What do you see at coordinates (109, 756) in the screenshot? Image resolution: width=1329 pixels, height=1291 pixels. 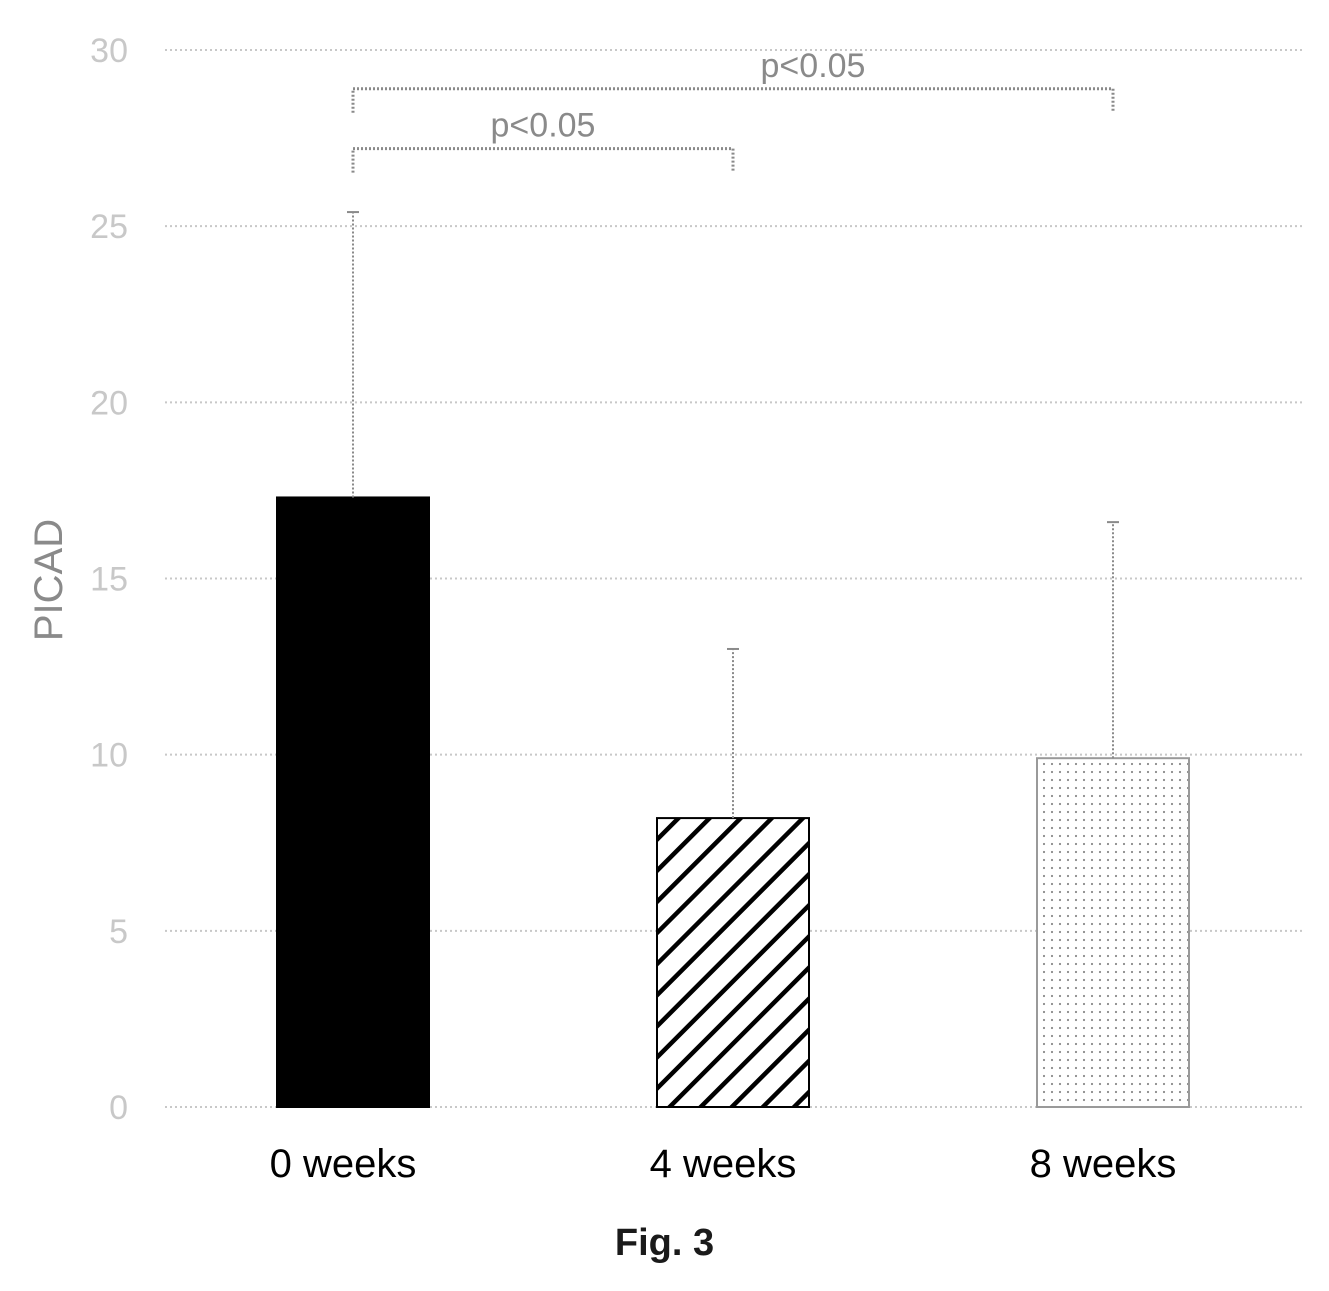 I see `y-tick-label: 10` at bounding box center [109, 756].